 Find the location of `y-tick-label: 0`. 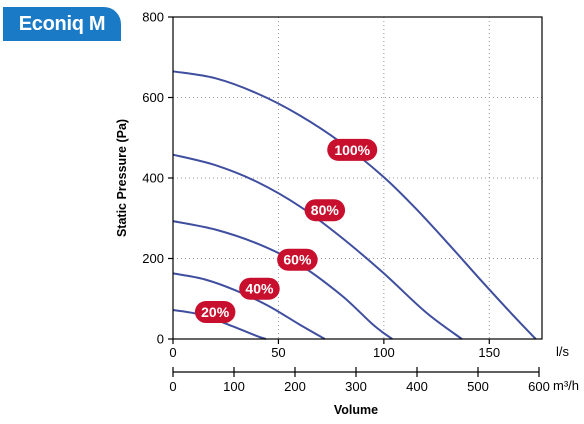

y-tick-label: 0 is located at coordinates (160, 339).